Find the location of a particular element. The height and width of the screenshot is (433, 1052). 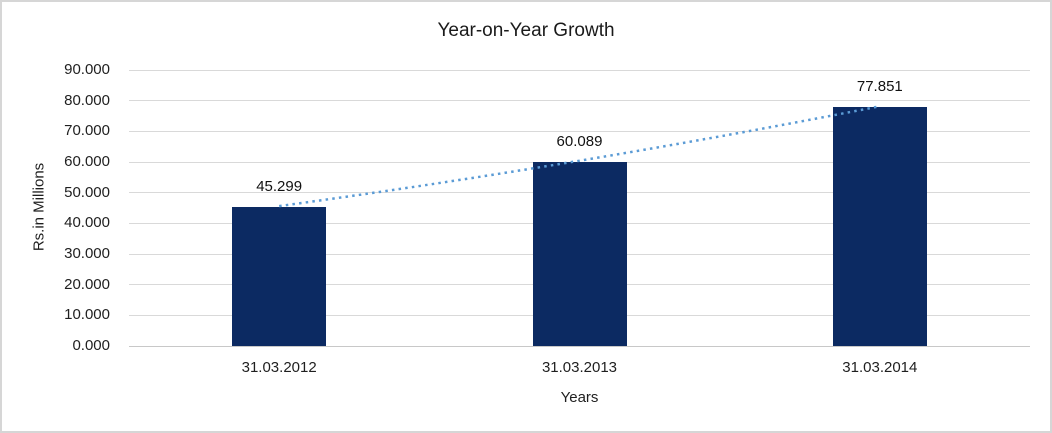

y-tick-label: 90.000 is located at coordinates (87, 69).